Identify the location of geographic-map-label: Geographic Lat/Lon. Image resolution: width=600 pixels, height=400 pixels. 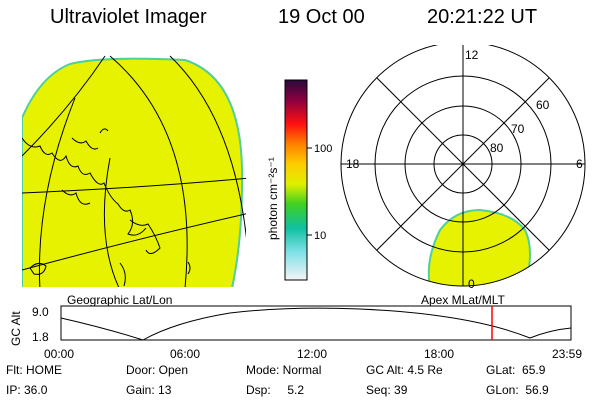
(120, 300).